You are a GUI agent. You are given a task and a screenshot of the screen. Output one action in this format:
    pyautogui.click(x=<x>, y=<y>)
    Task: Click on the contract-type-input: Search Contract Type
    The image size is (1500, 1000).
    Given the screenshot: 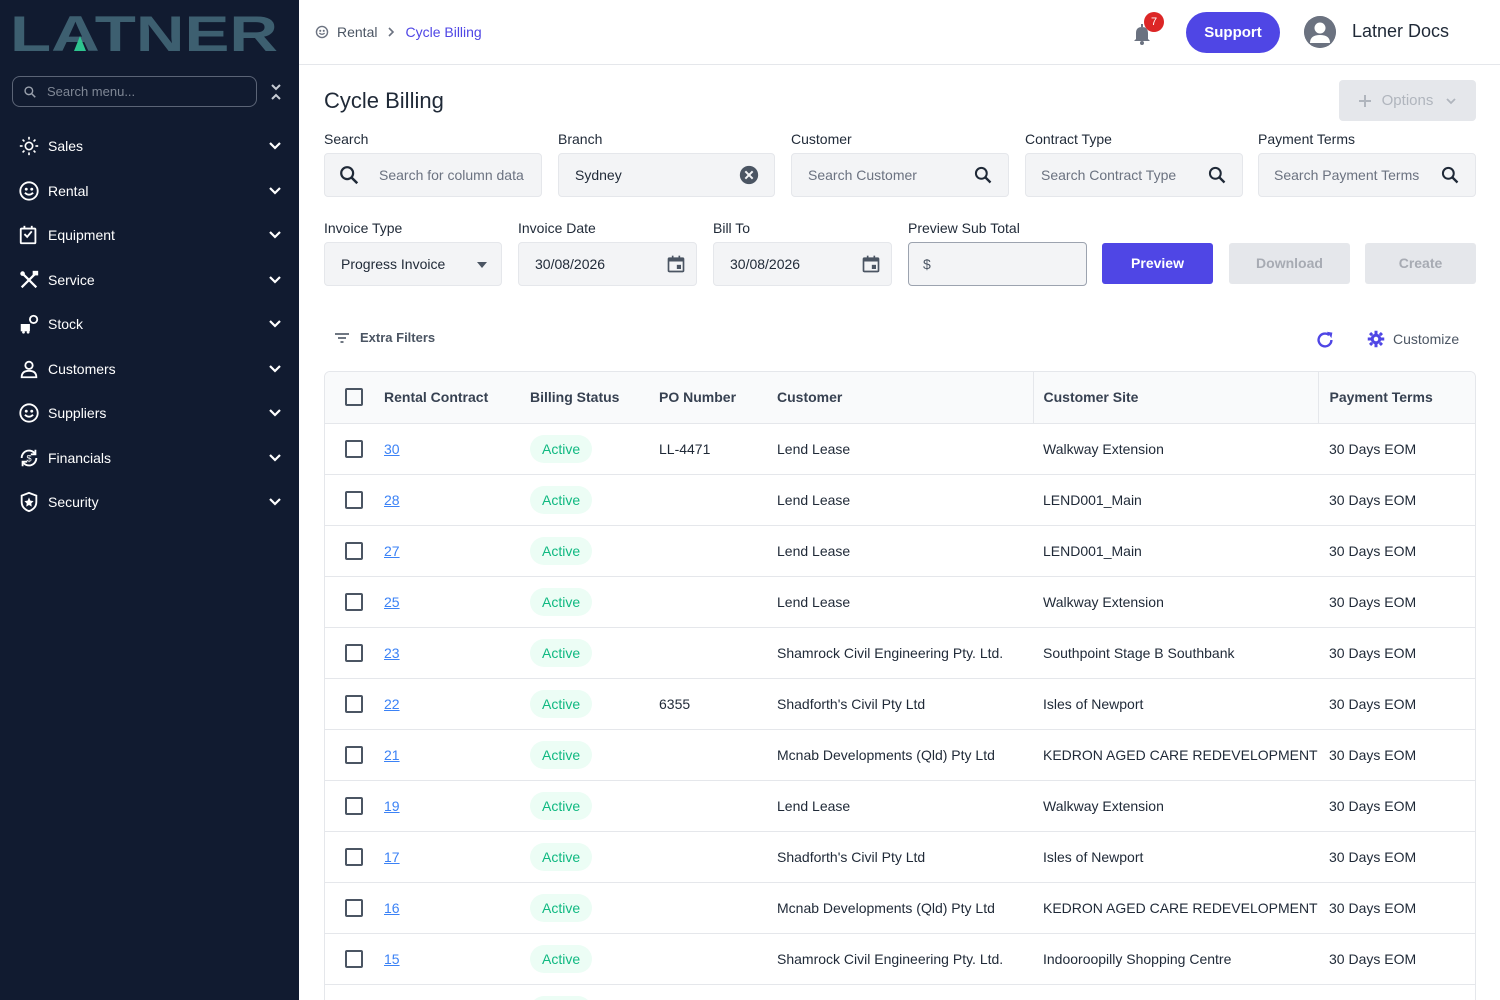 What is the action you would take?
    pyautogui.click(x=1109, y=175)
    